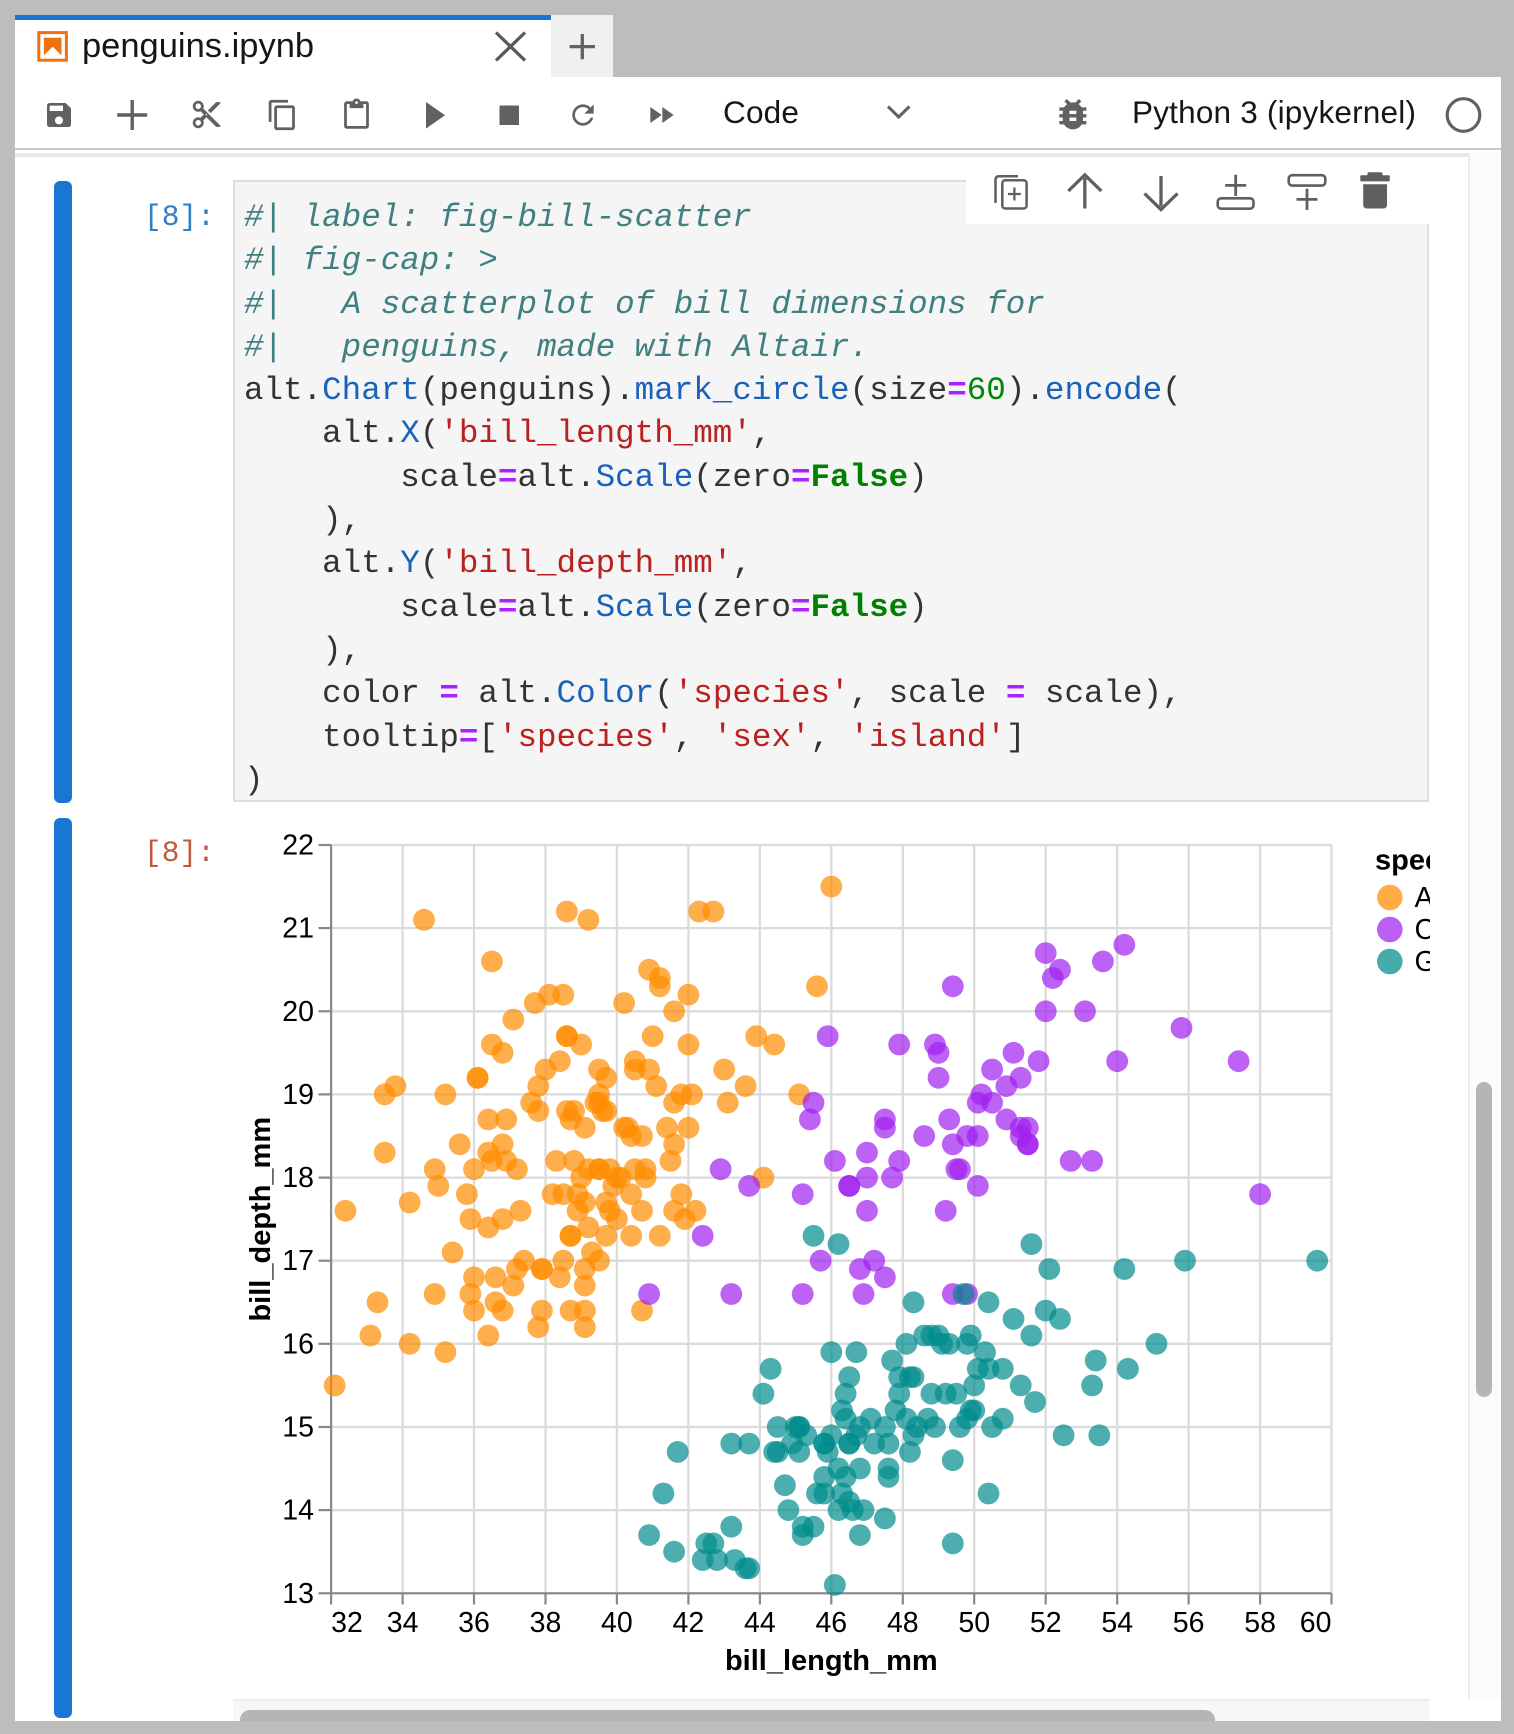 Image resolution: width=1514 pixels, height=1734 pixels. Describe the element at coordinates (1423, 962) in the screenshot. I see `svg-text: Gentoo` at that location.